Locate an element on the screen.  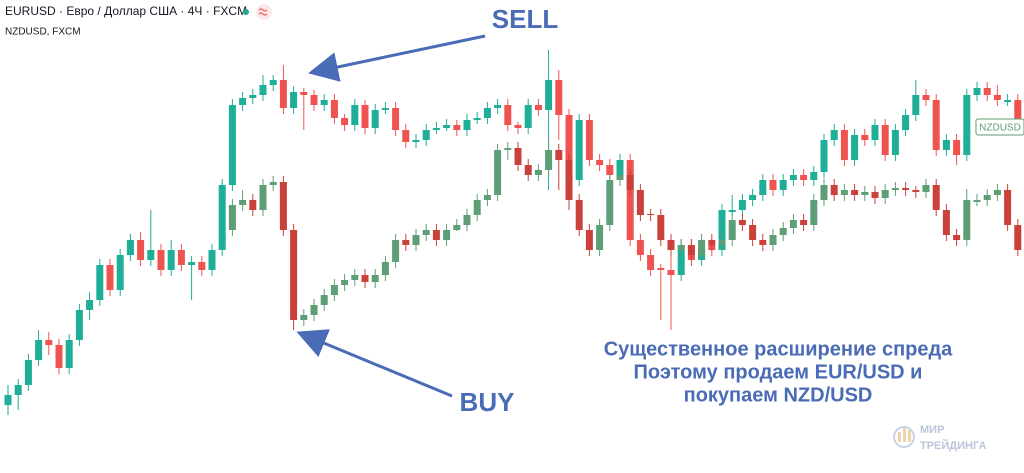
status-dot is located at coordinates (246, 12).